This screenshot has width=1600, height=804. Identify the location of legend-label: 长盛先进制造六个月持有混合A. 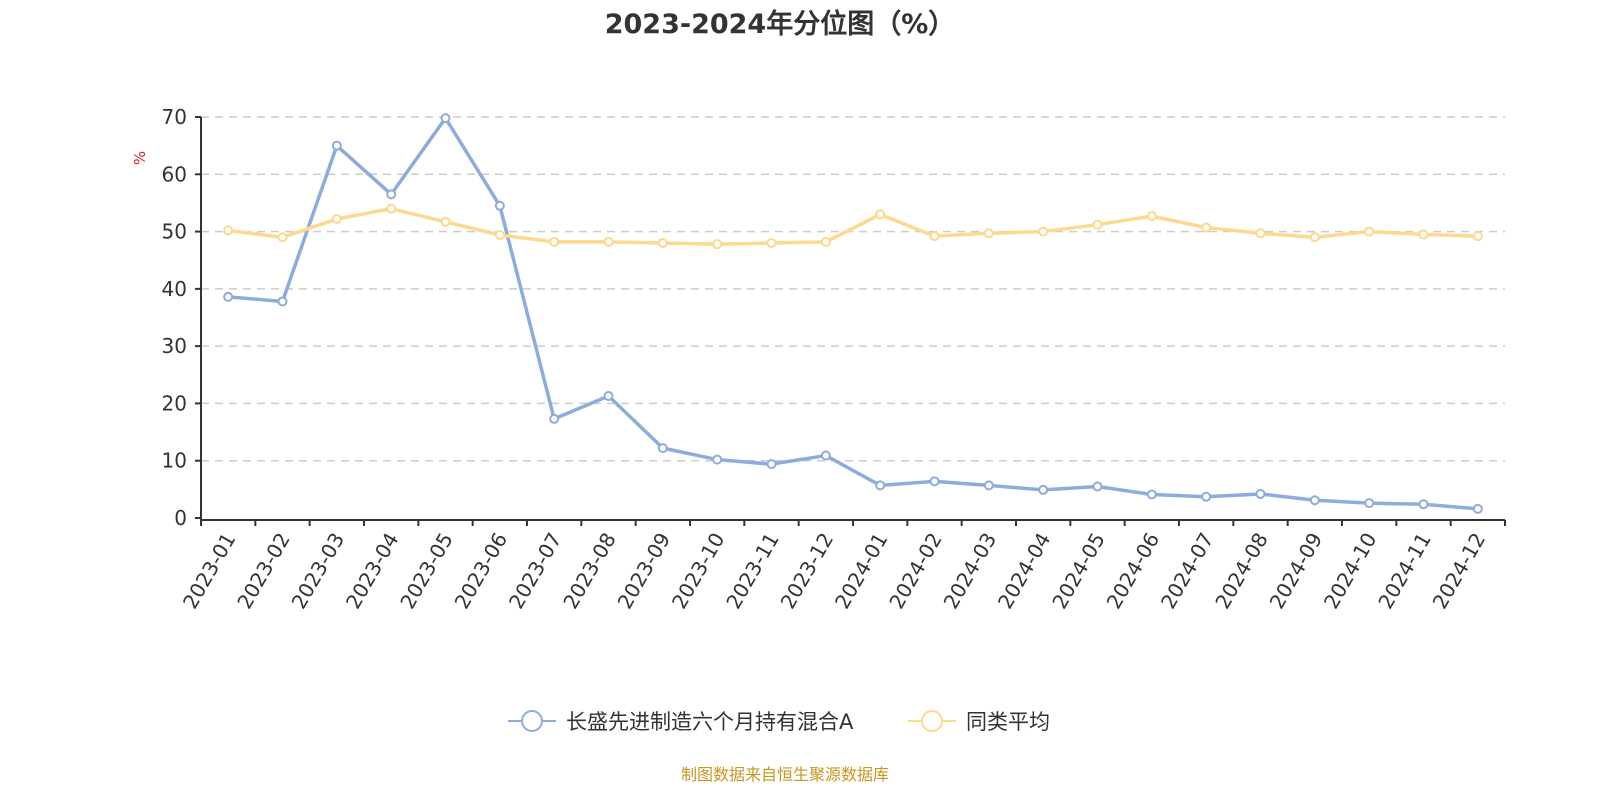
(710, 722).